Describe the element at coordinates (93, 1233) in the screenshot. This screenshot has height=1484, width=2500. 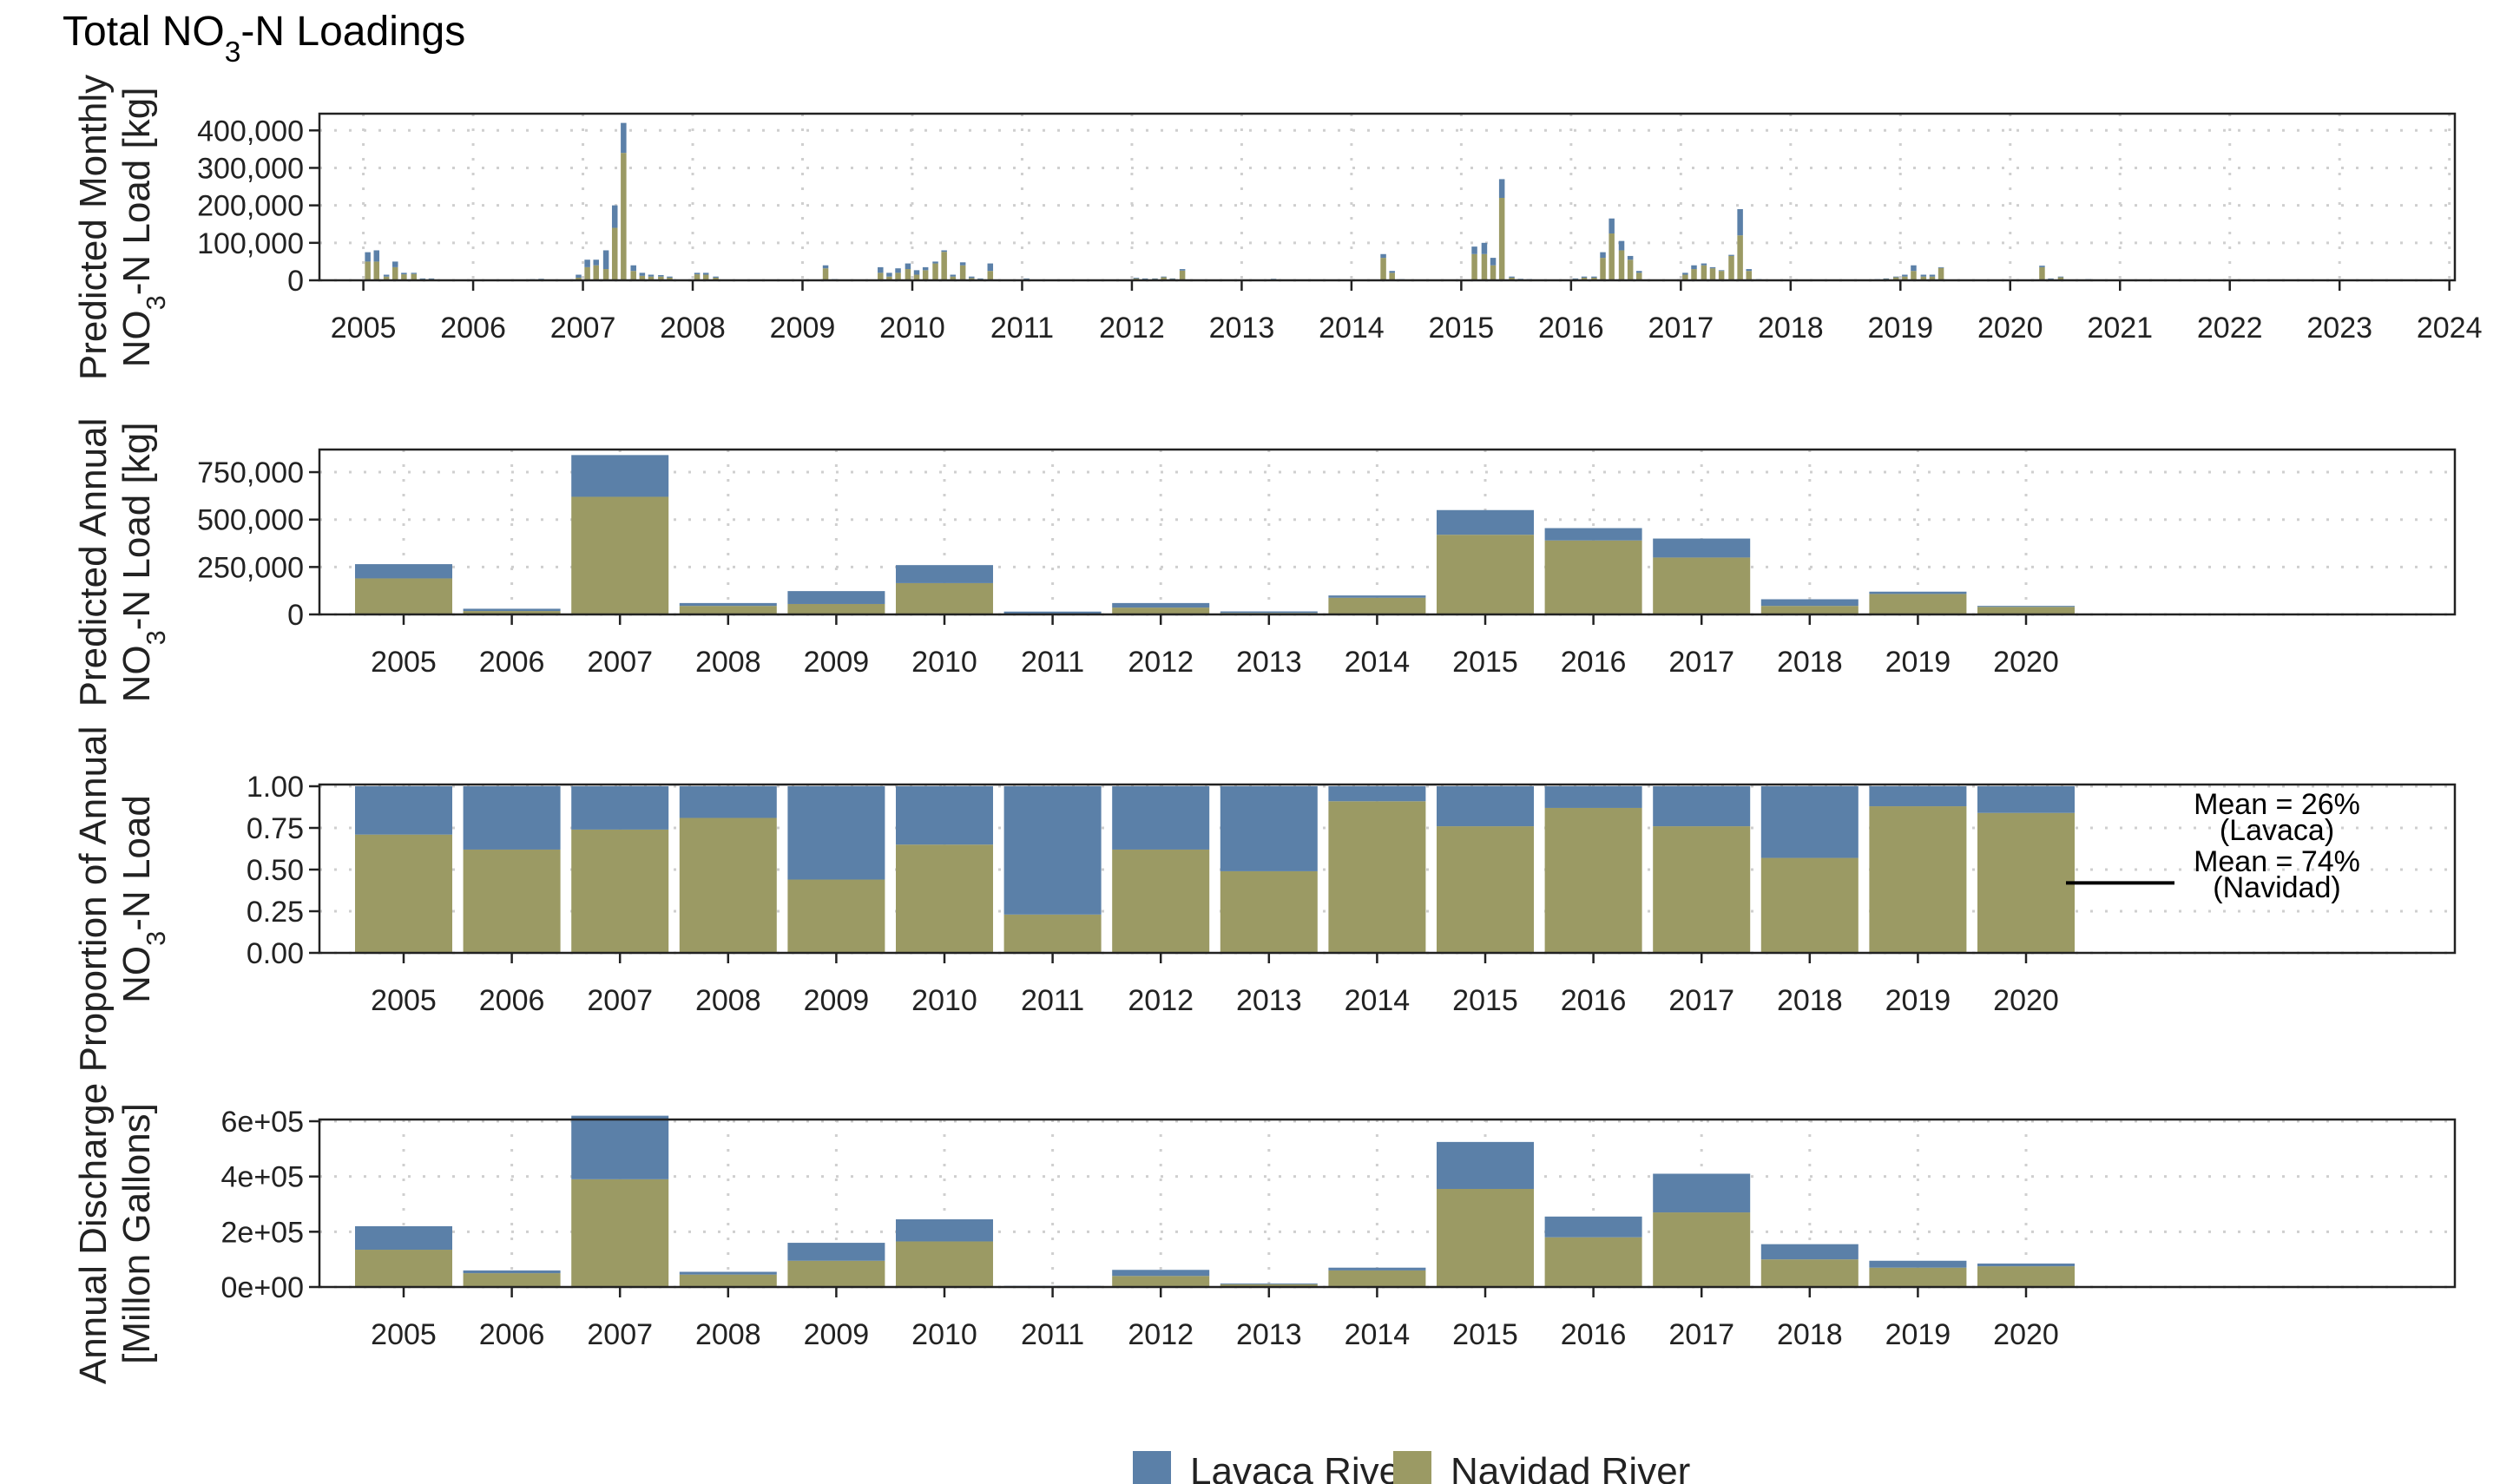
I see `y-axis-label: Annual Discharge` at that location.